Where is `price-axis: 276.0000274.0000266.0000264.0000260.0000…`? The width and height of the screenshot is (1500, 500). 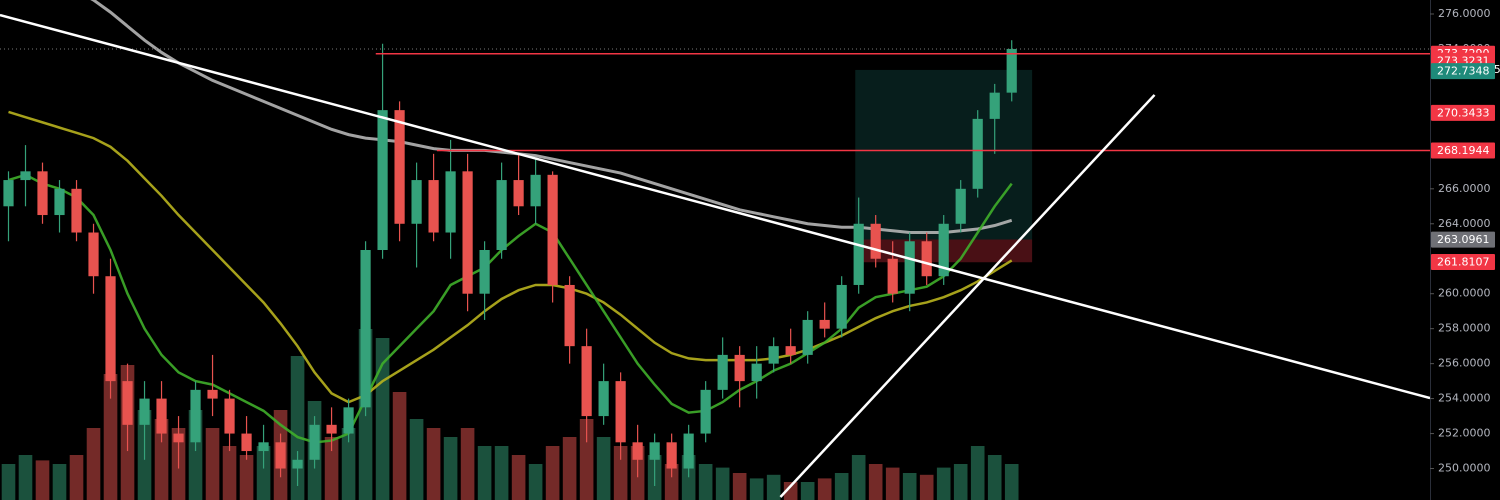
price-axis: 276.0000274.0000266.0000264.0000260.0000… is located at coordinates (1465, 241).